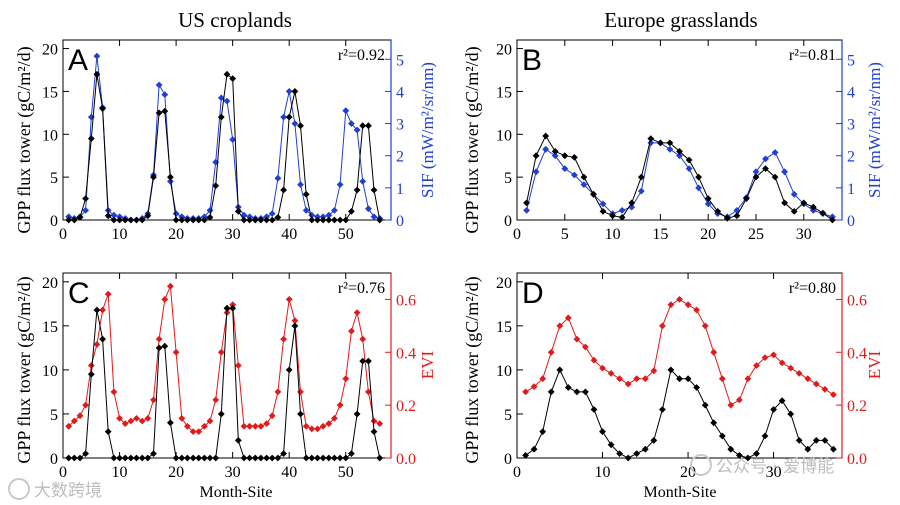  I want to click on y2-axis-label-sif-a: SIF (mW/m²/sr/nm), so click(427, 130).